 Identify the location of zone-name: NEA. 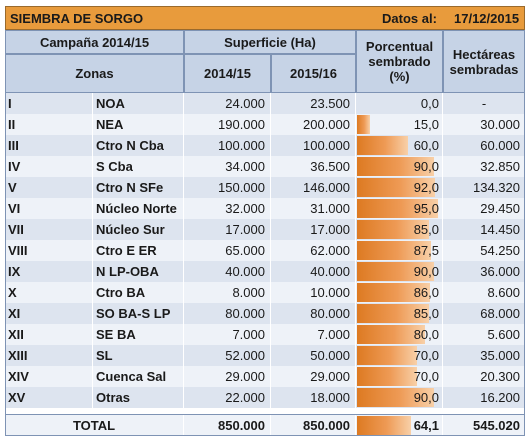
(138, 124).